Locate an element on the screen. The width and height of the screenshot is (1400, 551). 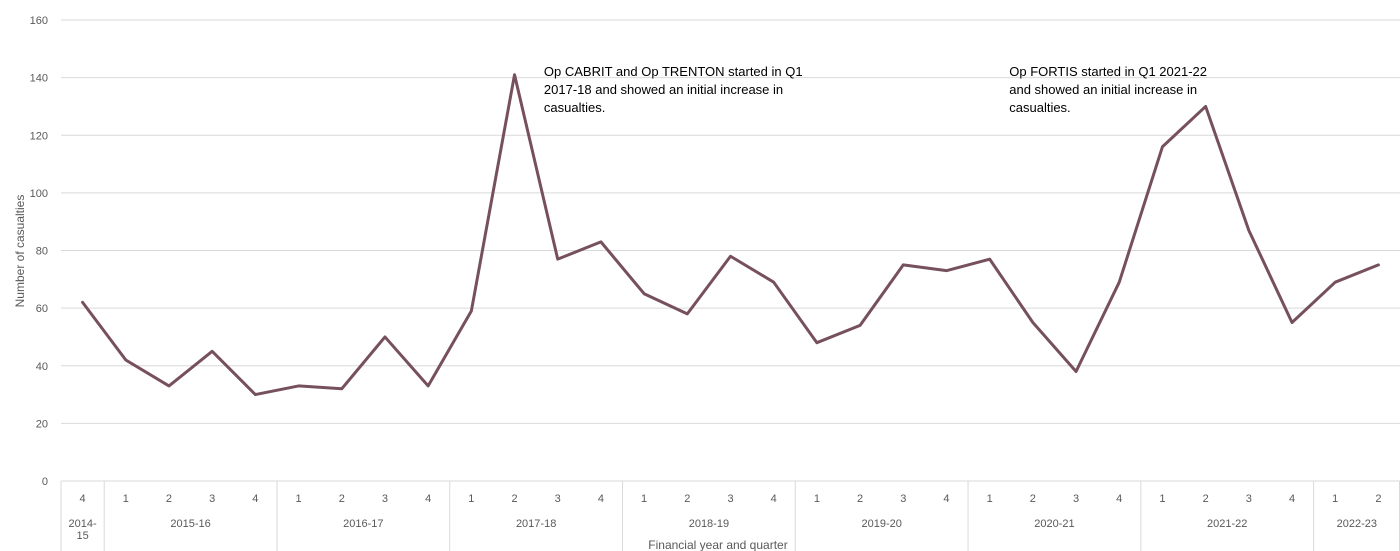
y-tick-label: 20 is located at coordinates (42, 424).